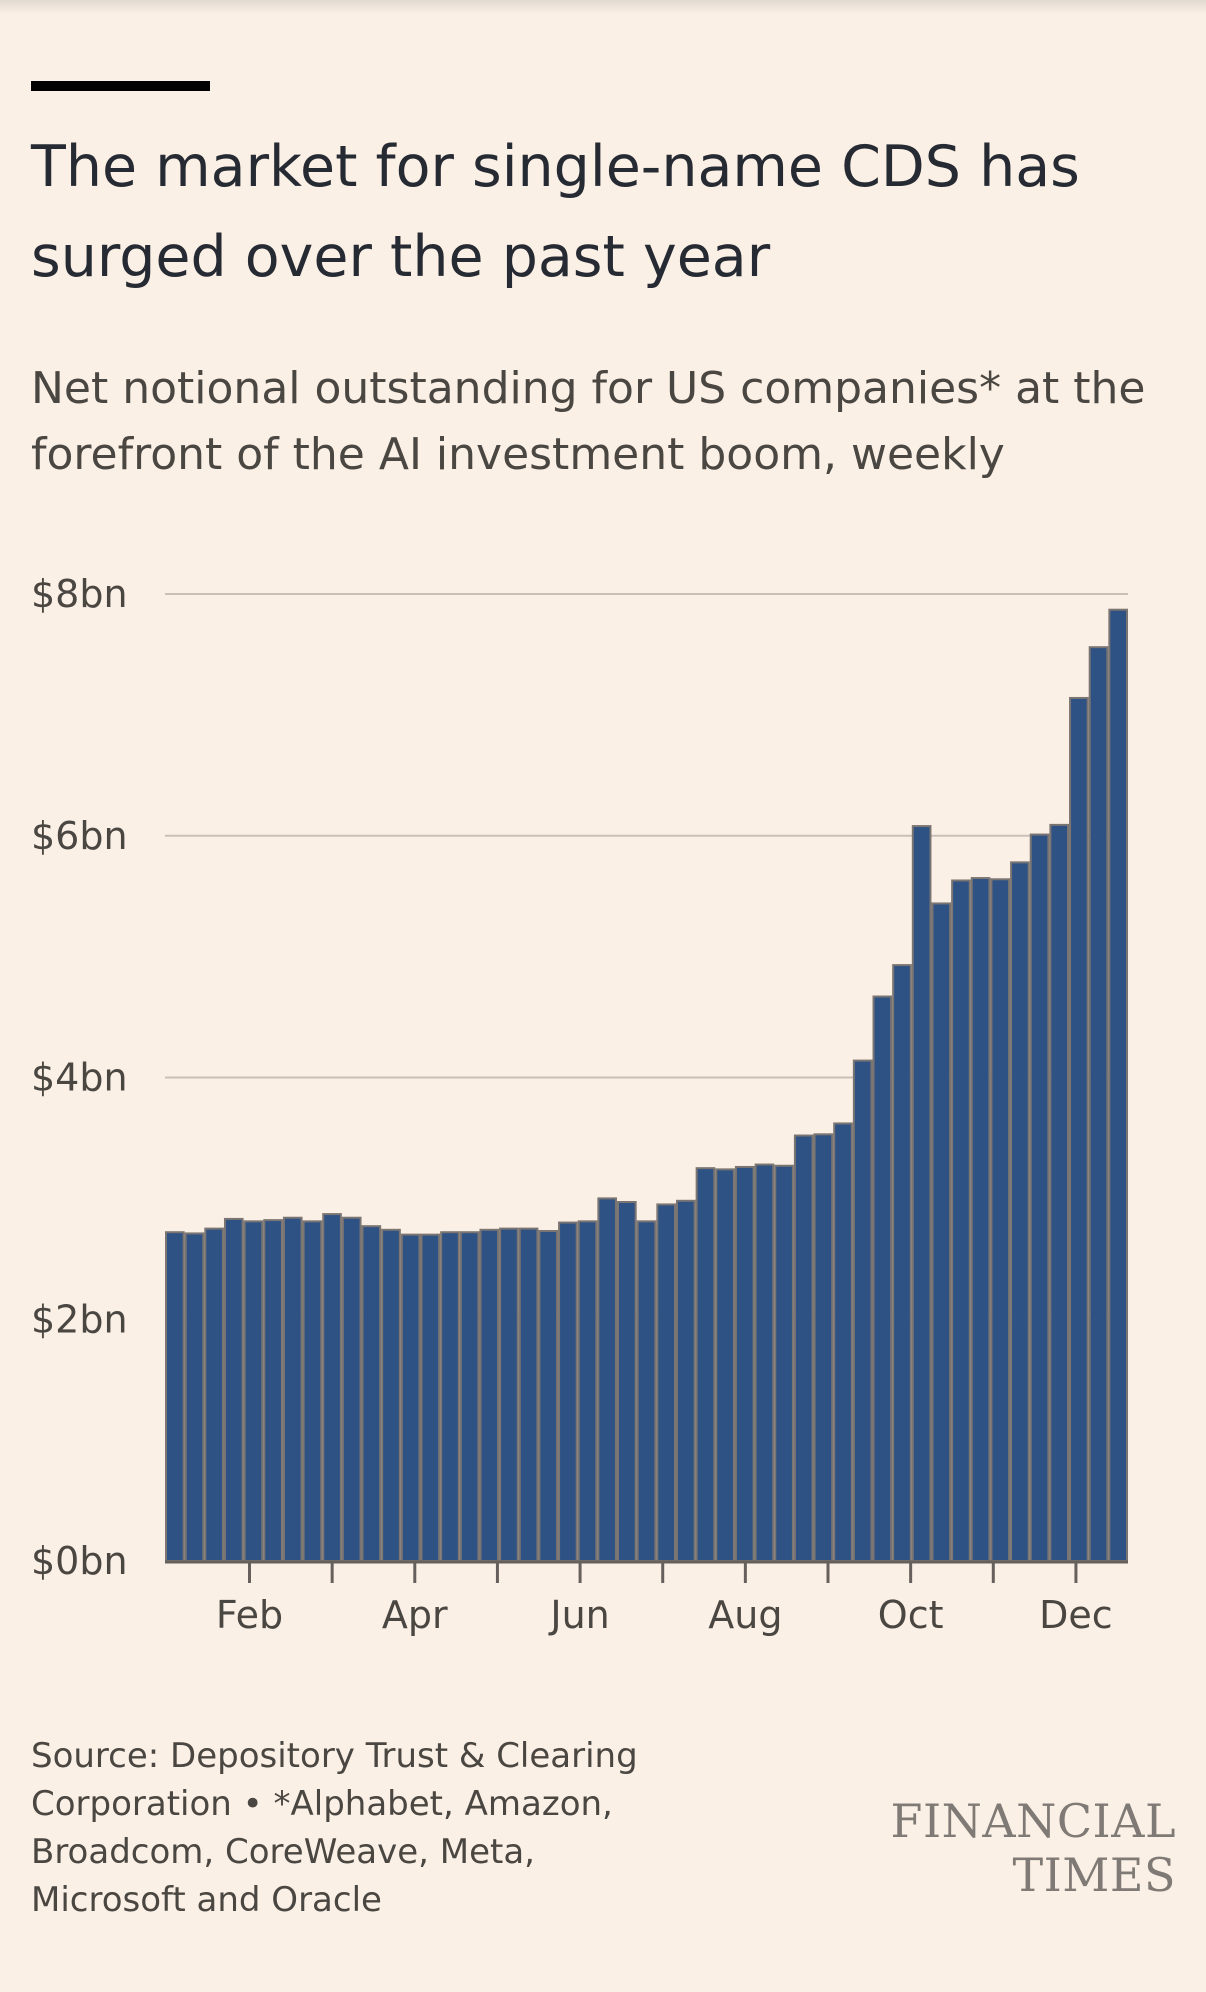 The height and width of the screenshot is (1992, 1206). I want to click on y-tick-label: $6bn, so click(79, 836).